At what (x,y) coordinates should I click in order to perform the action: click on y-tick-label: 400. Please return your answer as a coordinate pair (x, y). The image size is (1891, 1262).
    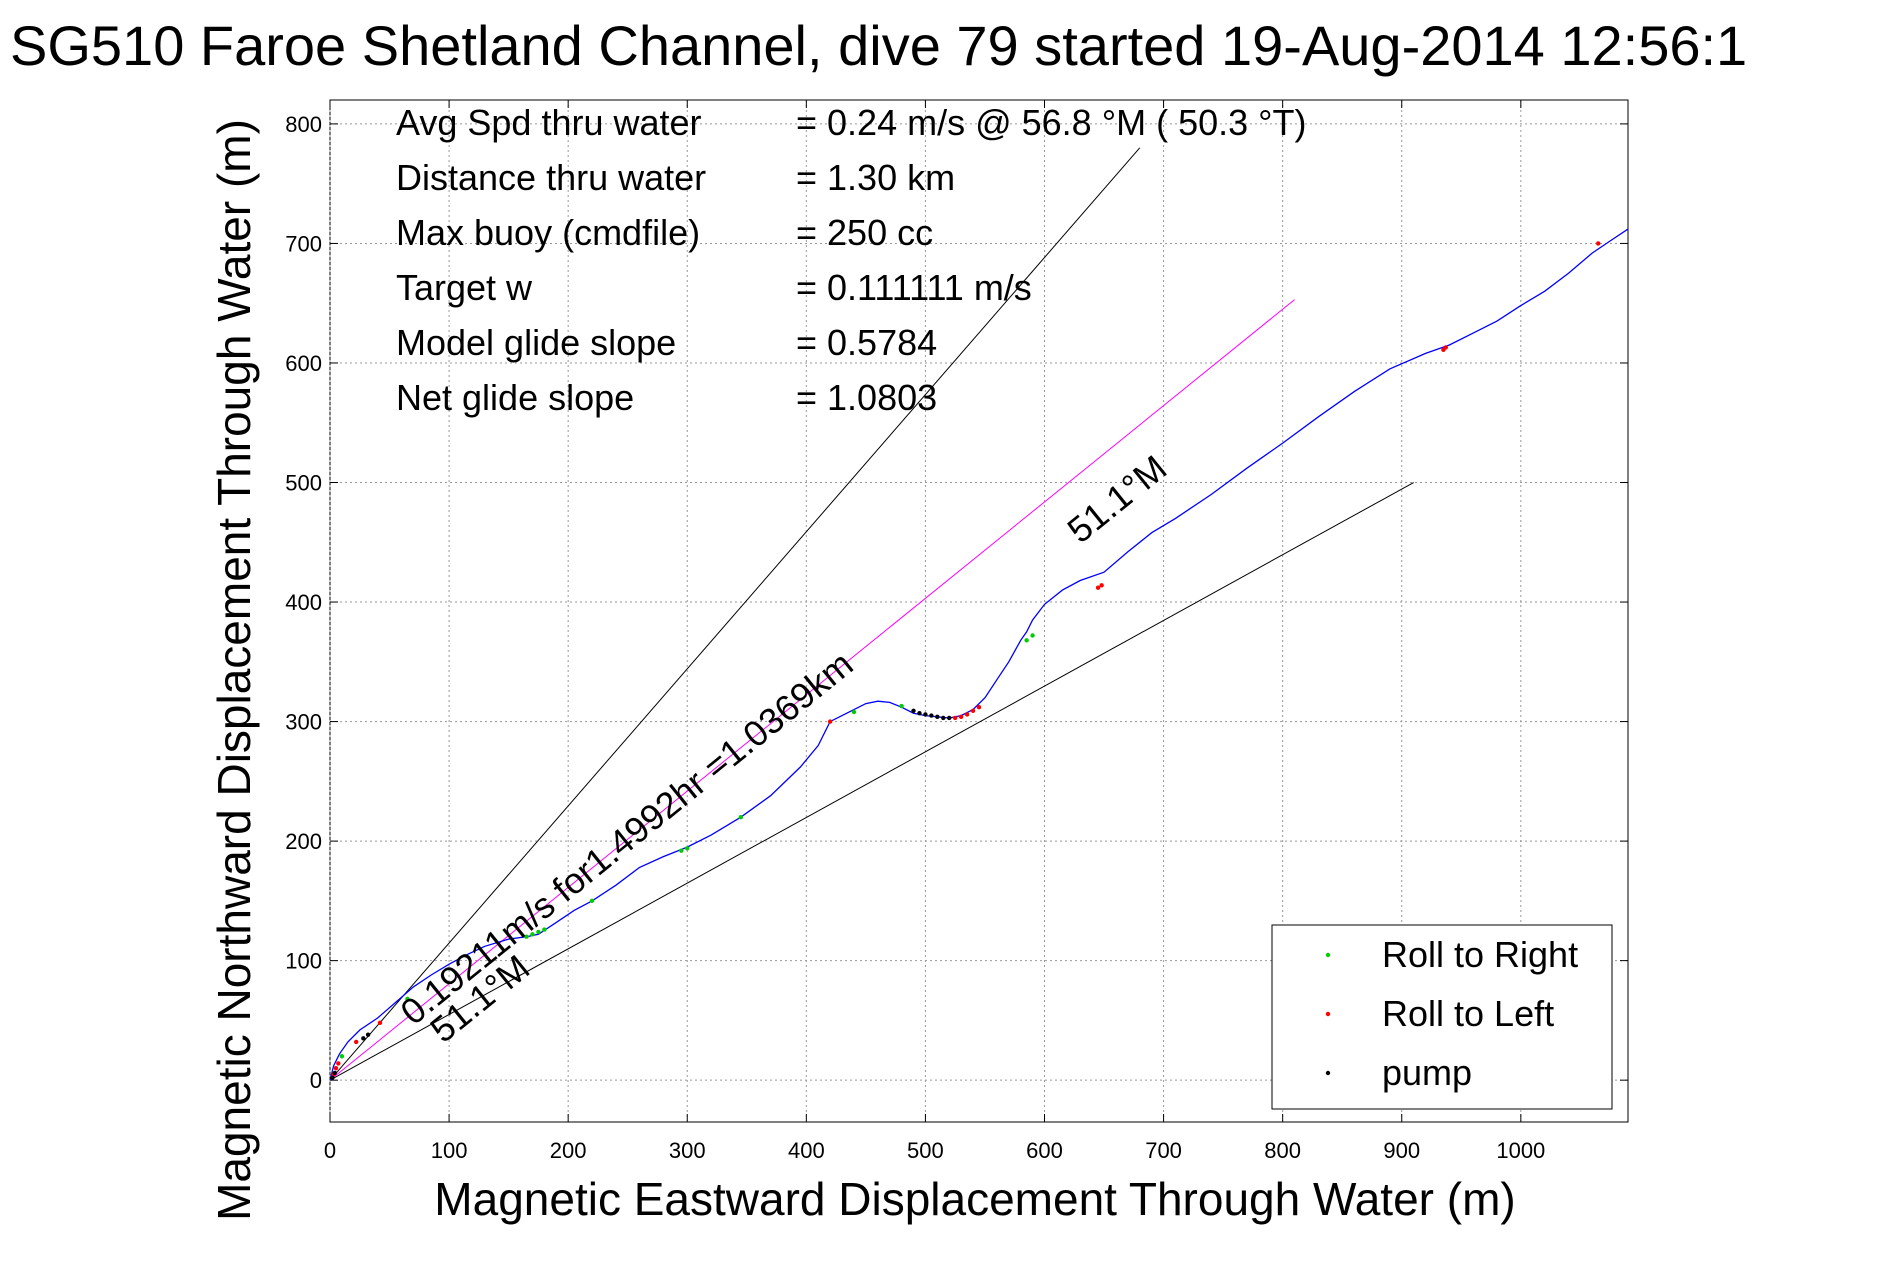
    Looking at the image, I should click on (303, 602).